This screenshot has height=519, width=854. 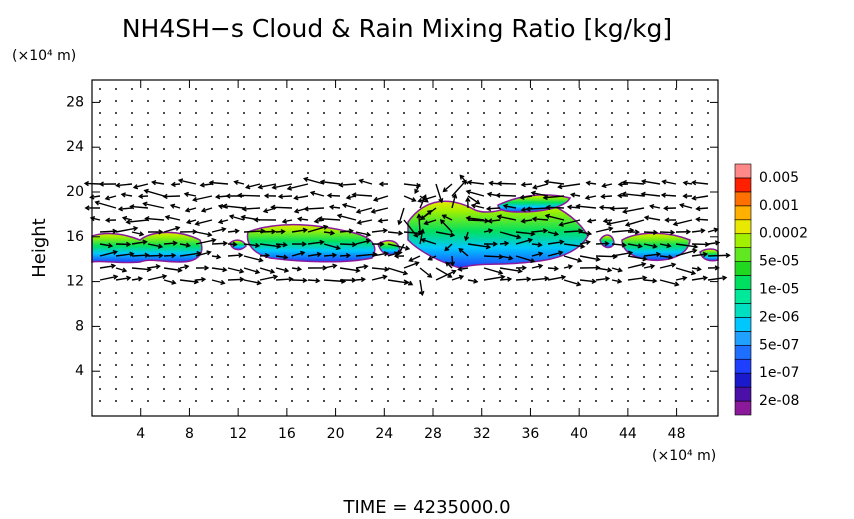 I want to click on colorbar-label: 0.0002, so click(x=783, y=234).